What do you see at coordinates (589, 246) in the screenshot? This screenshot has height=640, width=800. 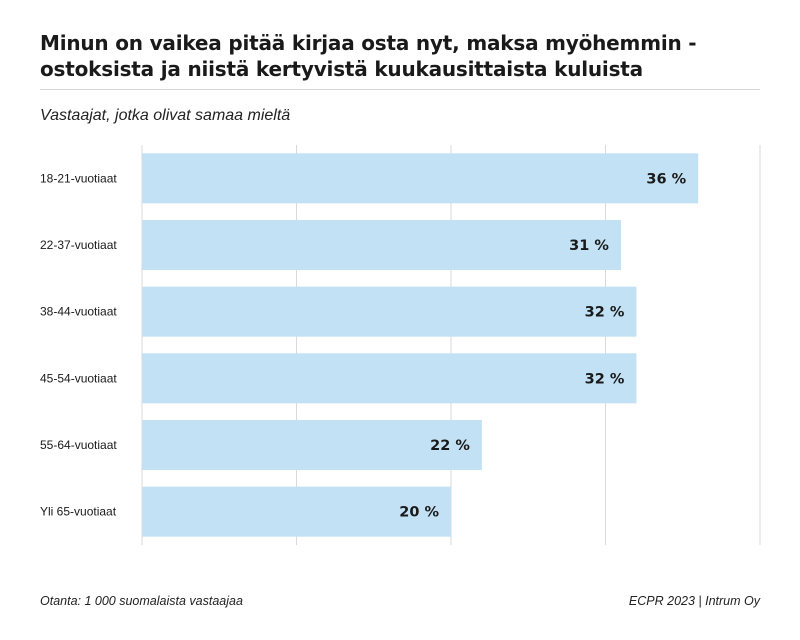 I see `value-label: 31 %` at bounding box center [589, 246].